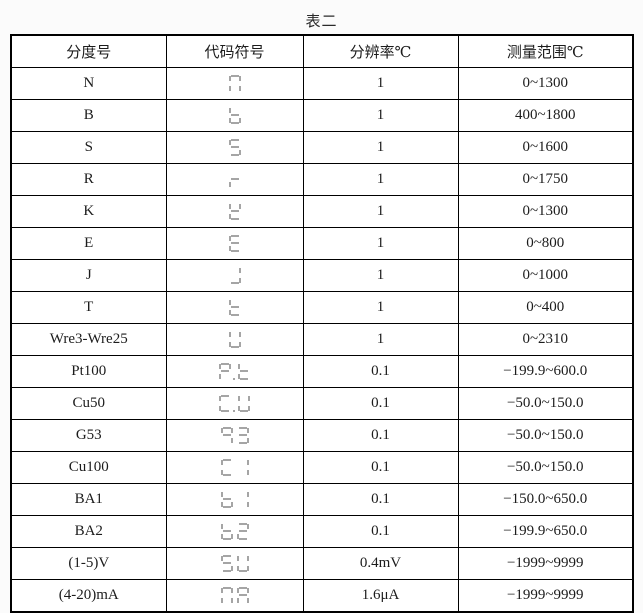 This screenshot has width=643, height=613. What do you see at coordinates (545, 179) in the screenshot?
I see `range-cell: 0~1750` at bounding box center [545, 179].